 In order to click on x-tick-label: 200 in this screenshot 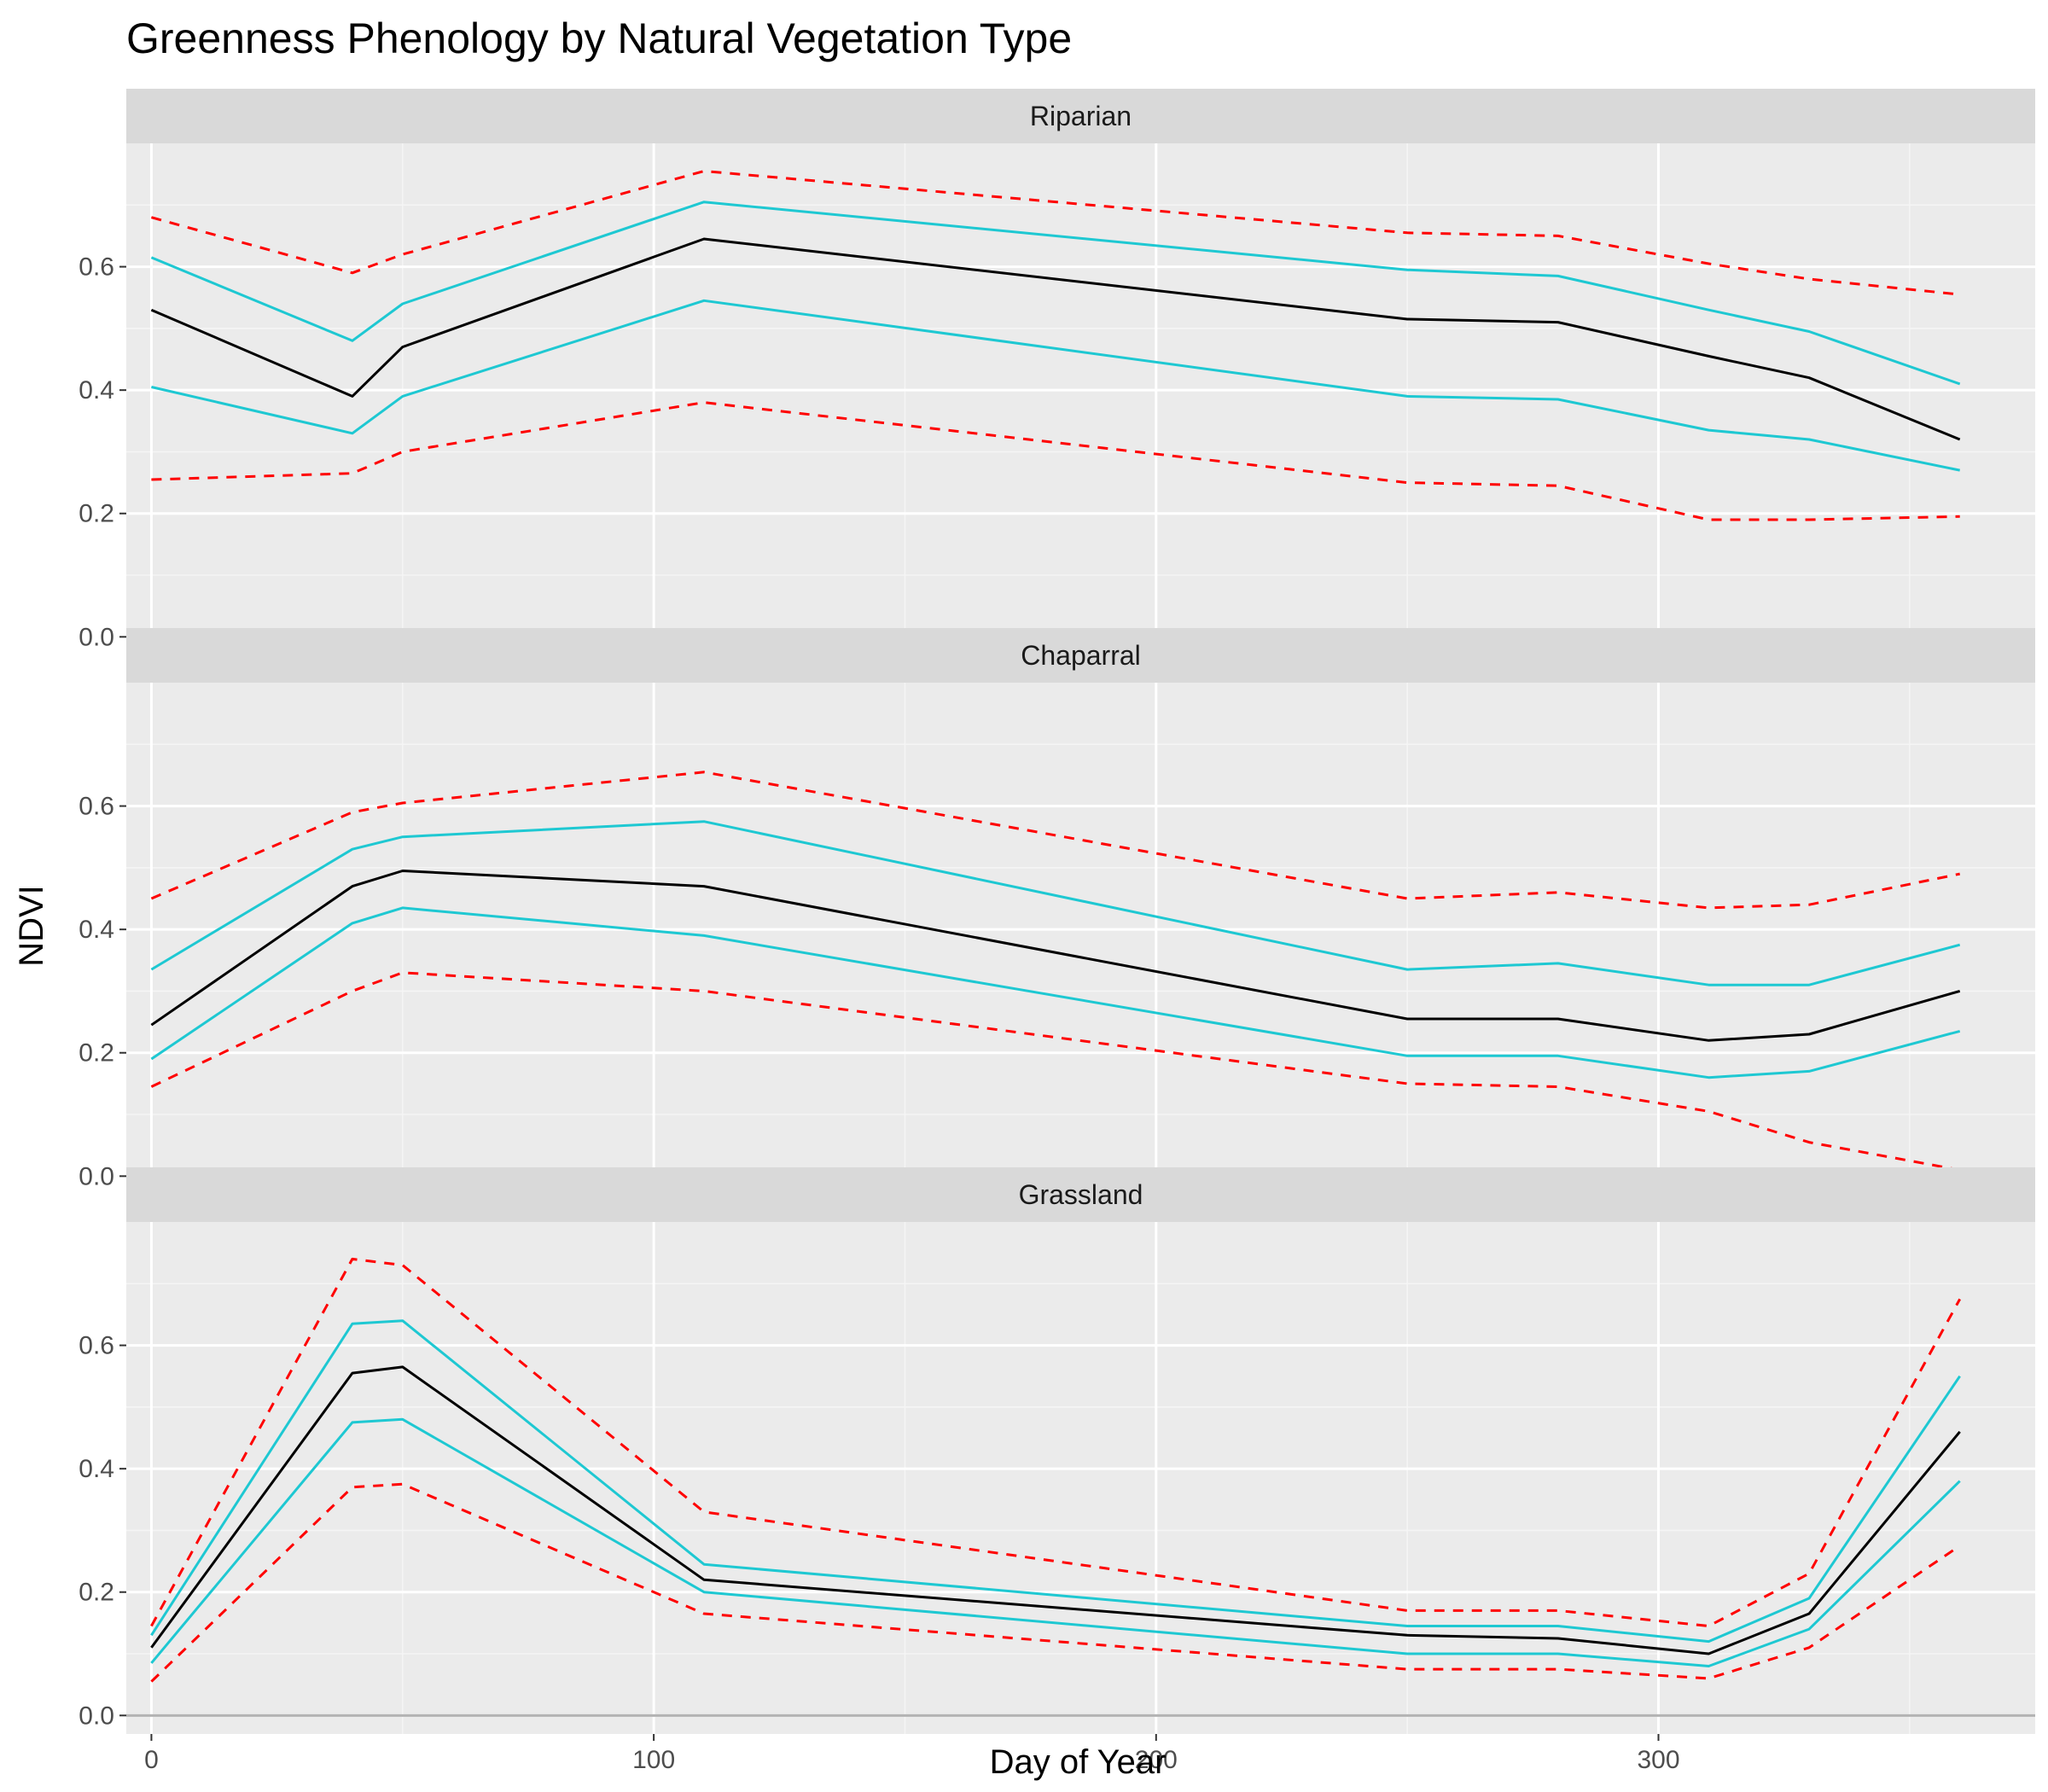, I will do `click(1156, 1760)`.